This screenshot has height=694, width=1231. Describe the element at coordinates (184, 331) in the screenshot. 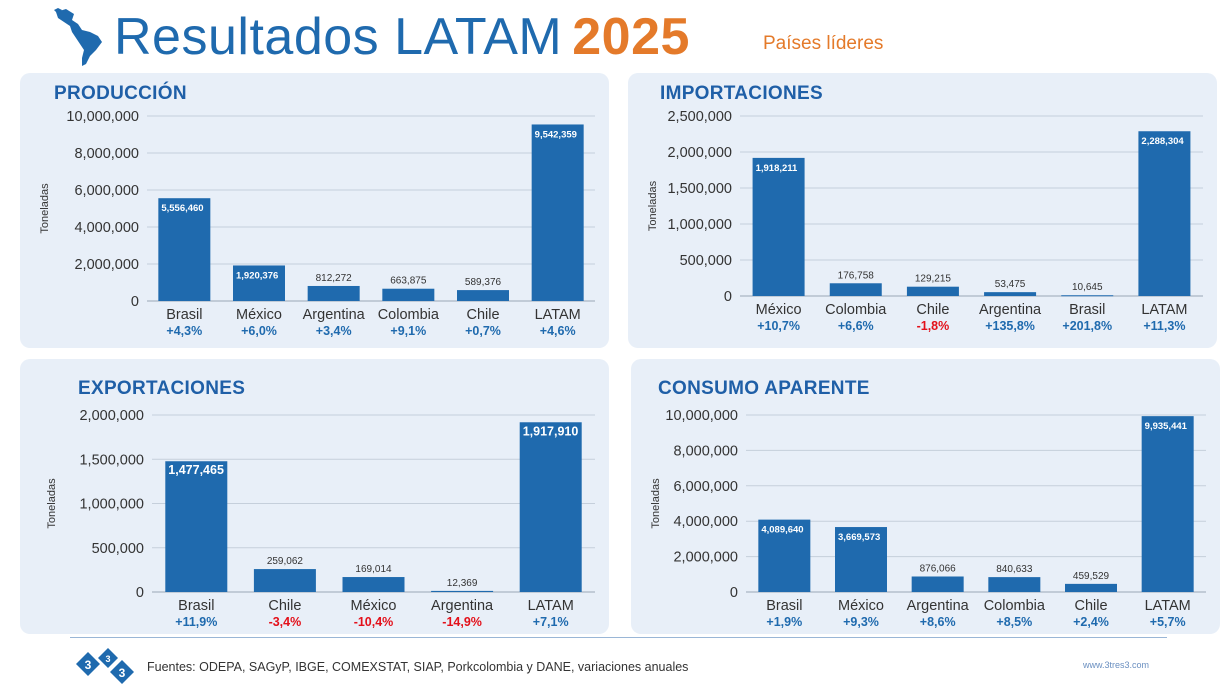

I see `variation-label: +4,3%` at that location.